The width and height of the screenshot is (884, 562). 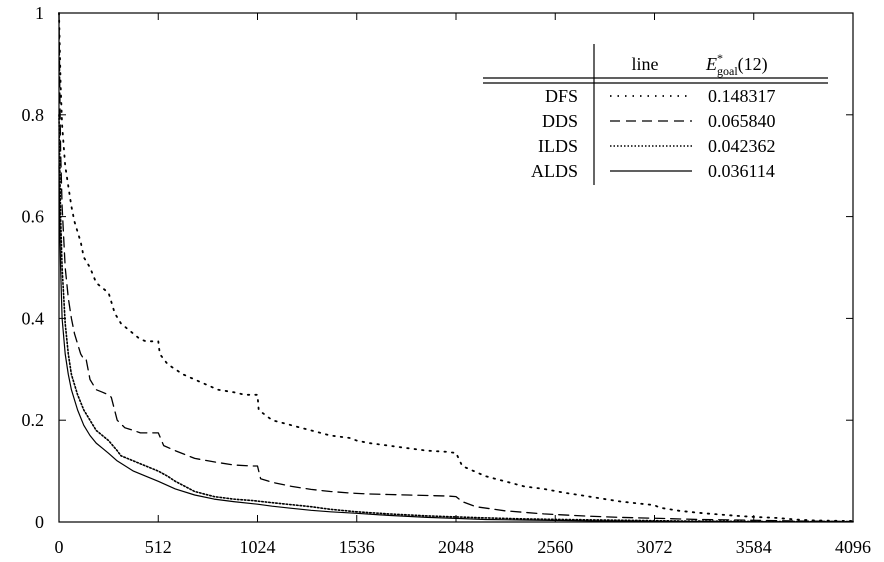 What do you see at coordinates (456, 547) in the screenshot?
I see `x-tick-label: 2048` at bounding box center [456, 547].